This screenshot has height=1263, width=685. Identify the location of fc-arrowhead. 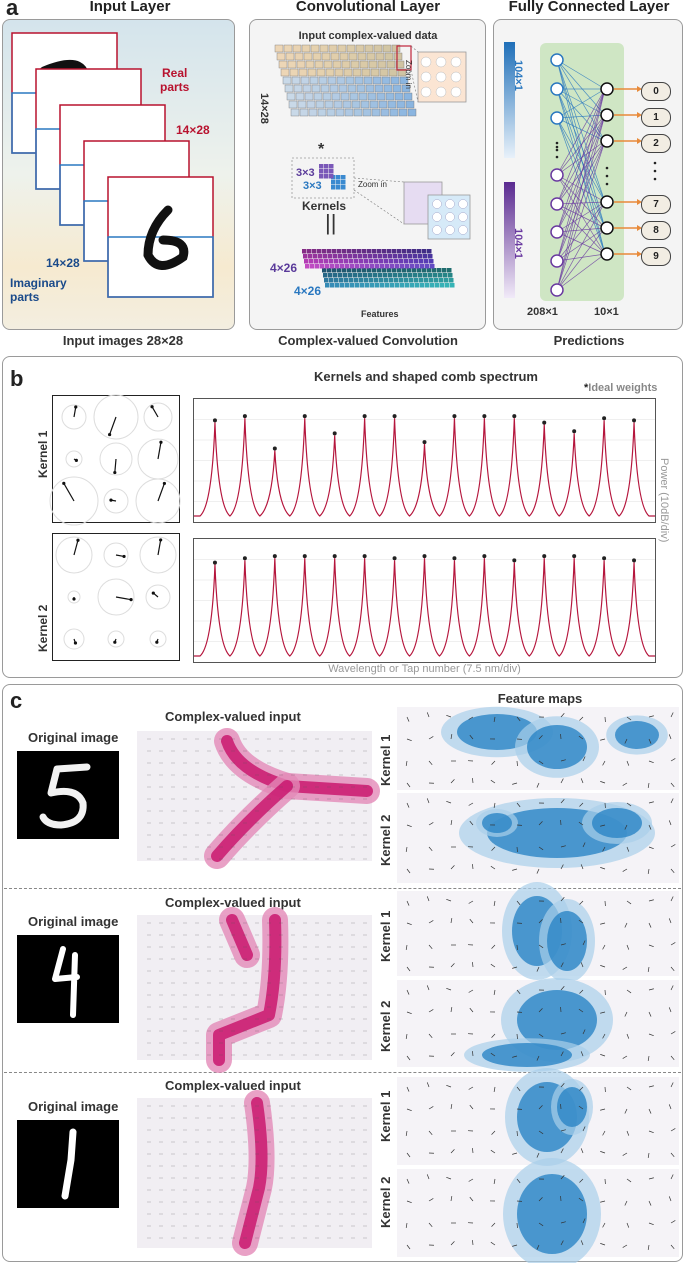
(639, 141).